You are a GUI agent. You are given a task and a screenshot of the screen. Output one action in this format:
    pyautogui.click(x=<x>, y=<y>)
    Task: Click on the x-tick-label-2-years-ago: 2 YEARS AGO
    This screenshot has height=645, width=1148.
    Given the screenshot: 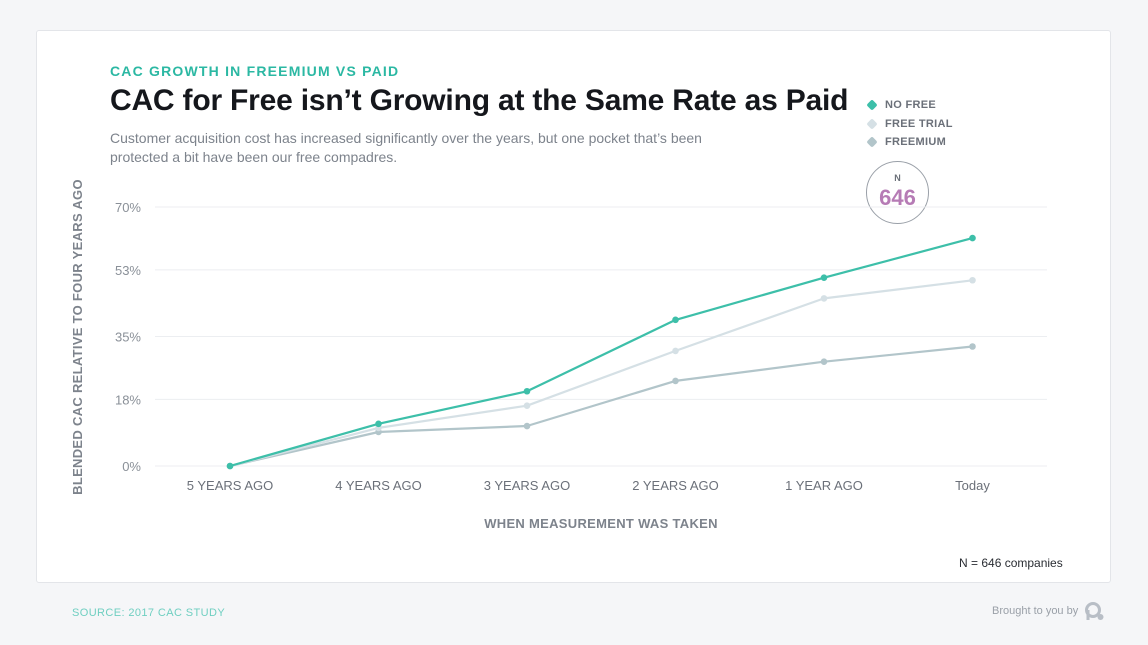 What is the action you would take?
    pyautogui.click(x=675, y=485)
    